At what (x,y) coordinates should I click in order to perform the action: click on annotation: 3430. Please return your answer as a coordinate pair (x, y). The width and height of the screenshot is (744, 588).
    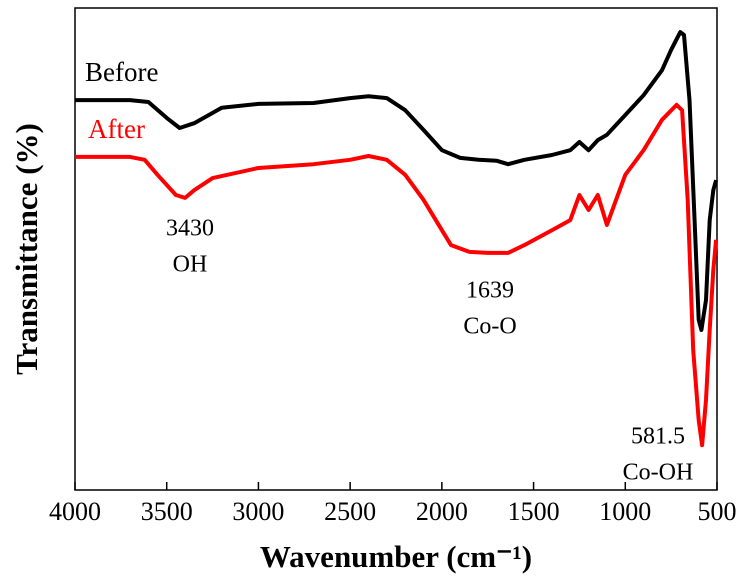
    Looking at the image, I should click on (190, 229).